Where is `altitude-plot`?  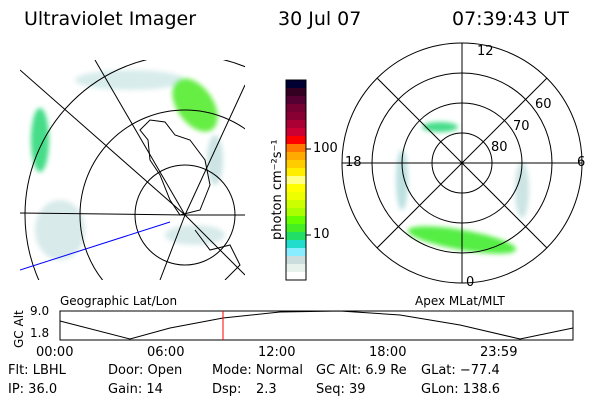
altitude-plot is located at coordinates (316, 325).